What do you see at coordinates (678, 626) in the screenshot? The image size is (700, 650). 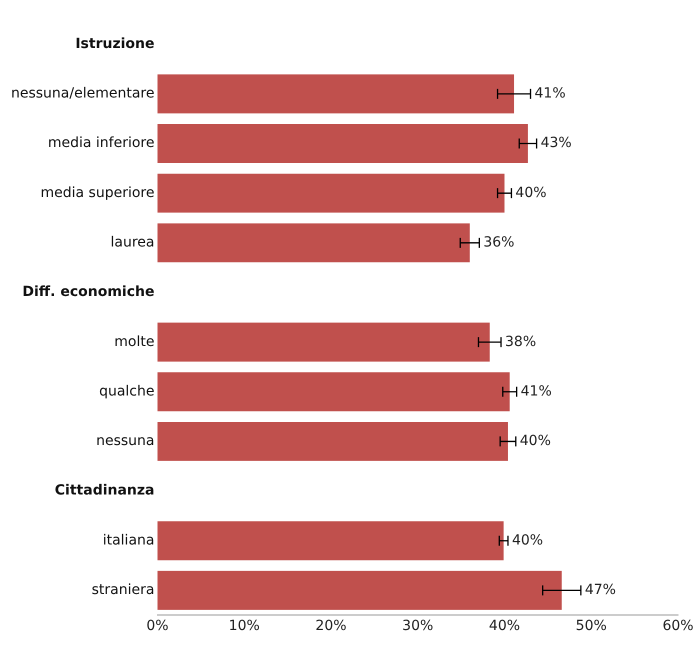 I see `x-tick-label: 60%` at bounding box center [678, 626].